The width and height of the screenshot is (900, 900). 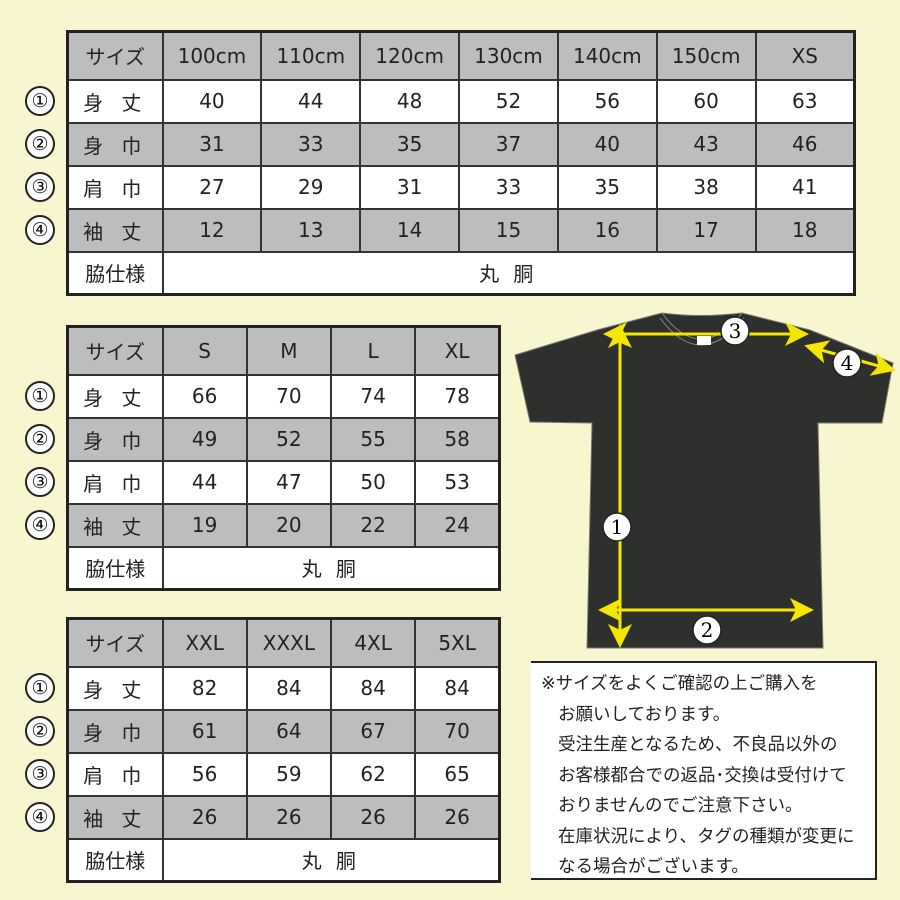 What do you see at coordinates (283, 482) in the screenshot?
I see `table-row: 肩 巾 44 47 50 53` at bounding box center [283, 482].